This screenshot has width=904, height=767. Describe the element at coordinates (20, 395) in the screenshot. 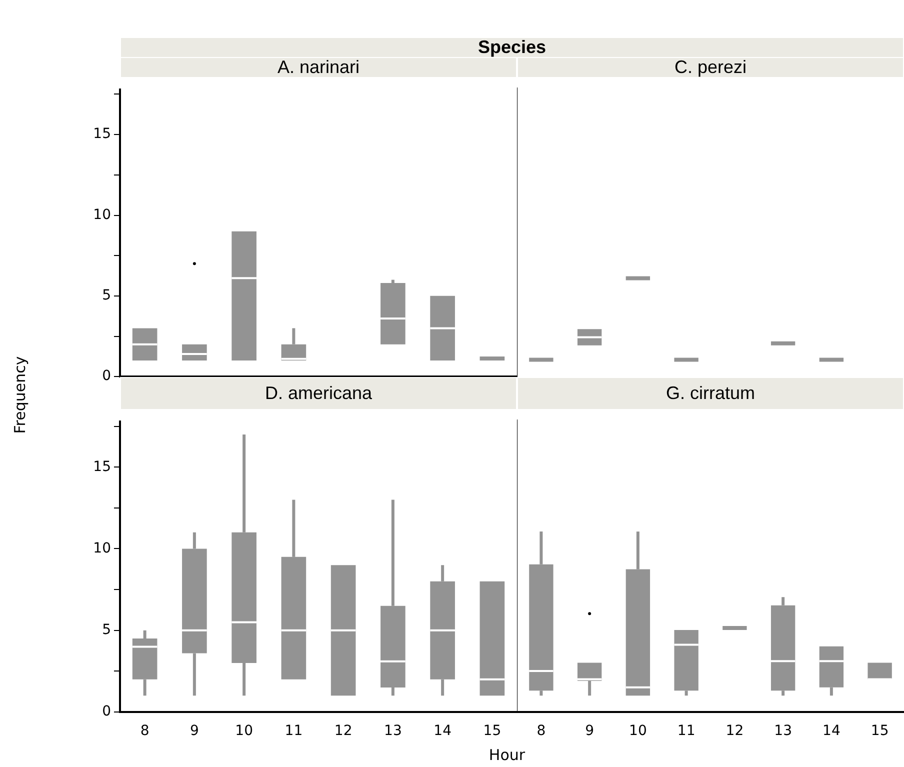

I see `y-axis-title: Frequency` at that location.